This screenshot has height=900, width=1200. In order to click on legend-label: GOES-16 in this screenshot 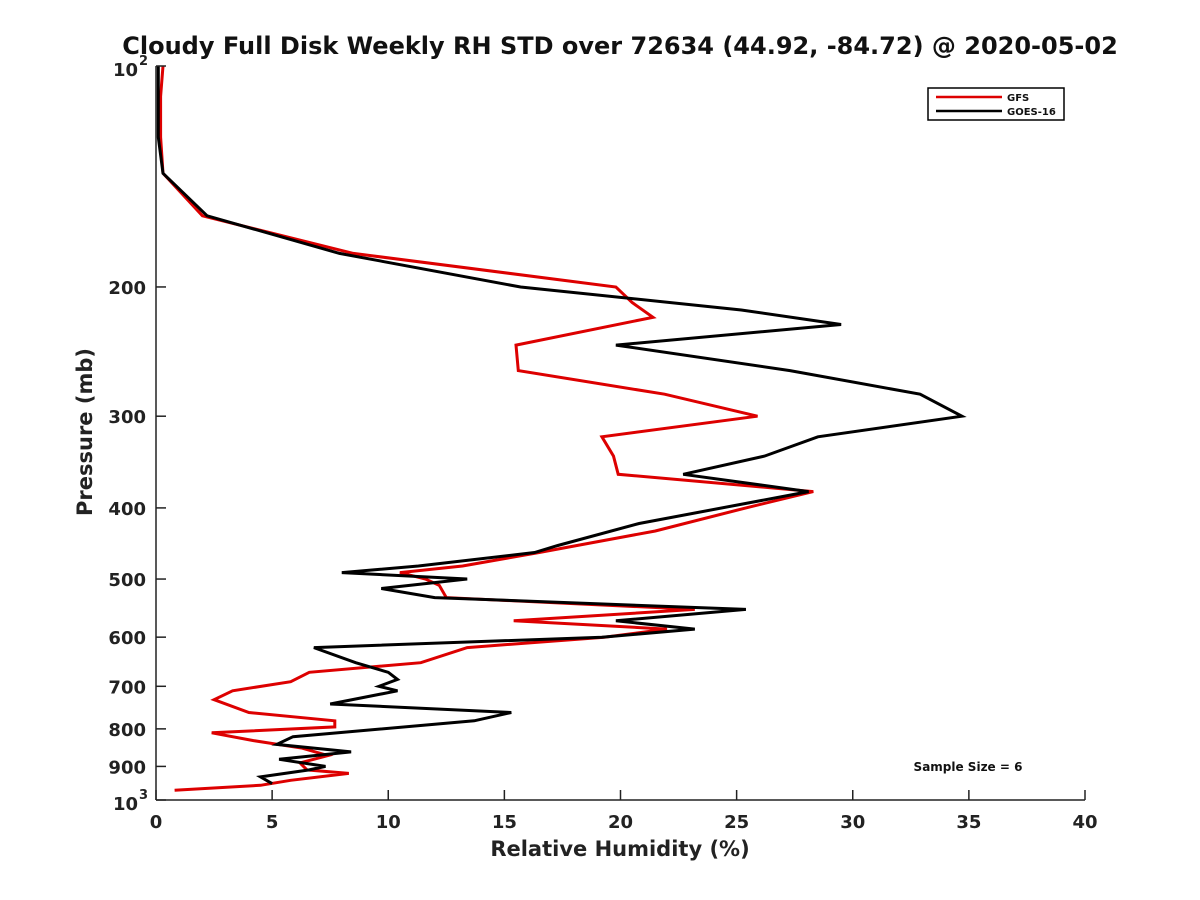, I will do `click(1031, 112)`.